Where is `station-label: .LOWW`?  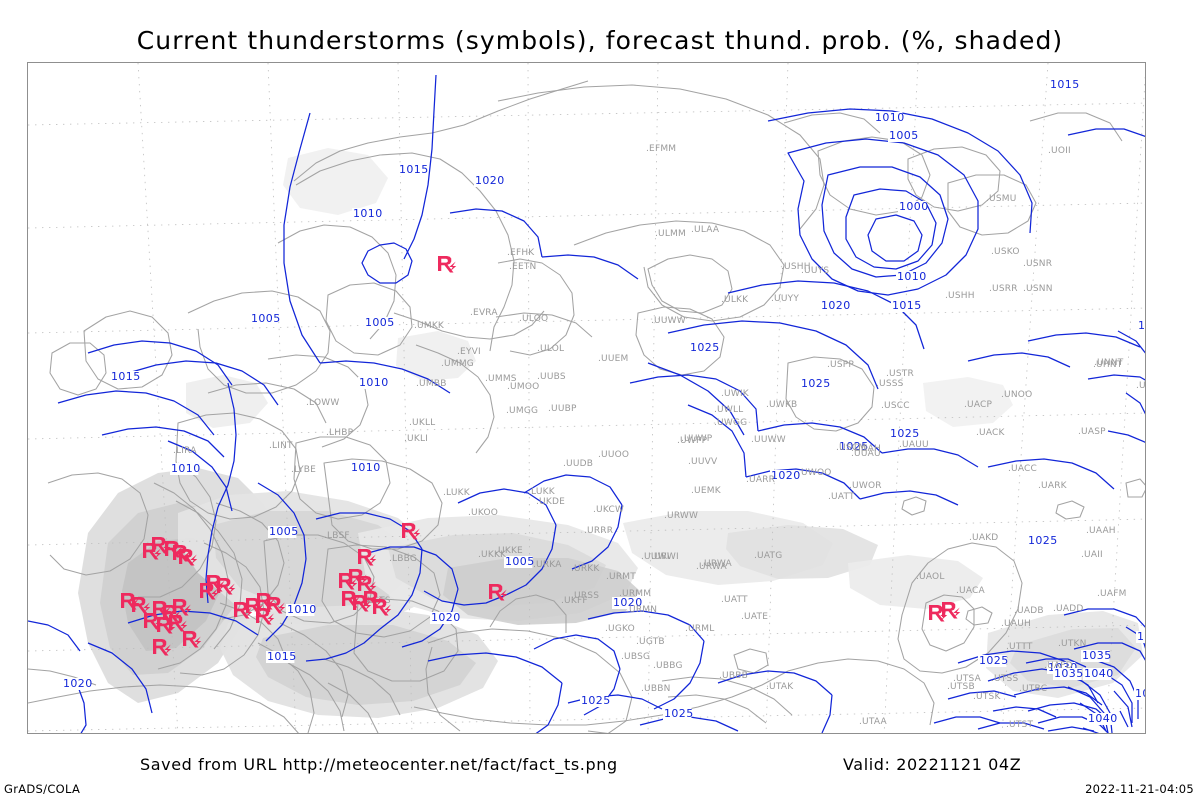
station-label: .LOWW is located at coordinates (322, 403).